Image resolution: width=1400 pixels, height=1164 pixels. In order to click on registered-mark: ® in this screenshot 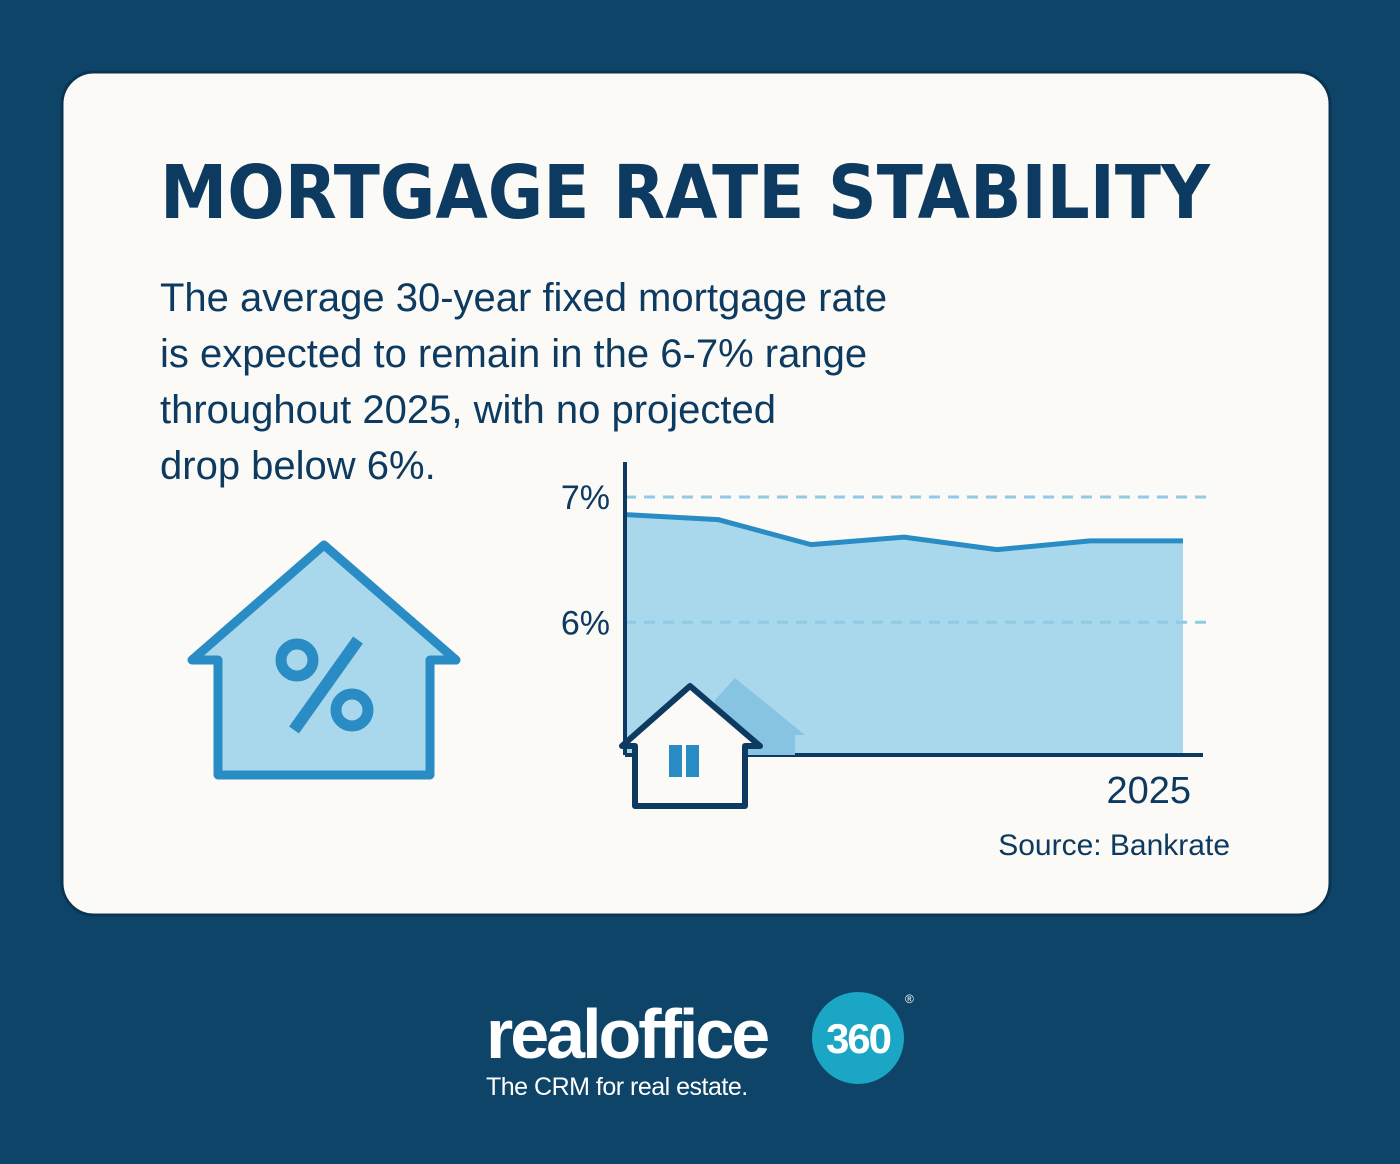, I will do `click(909, 999)`.